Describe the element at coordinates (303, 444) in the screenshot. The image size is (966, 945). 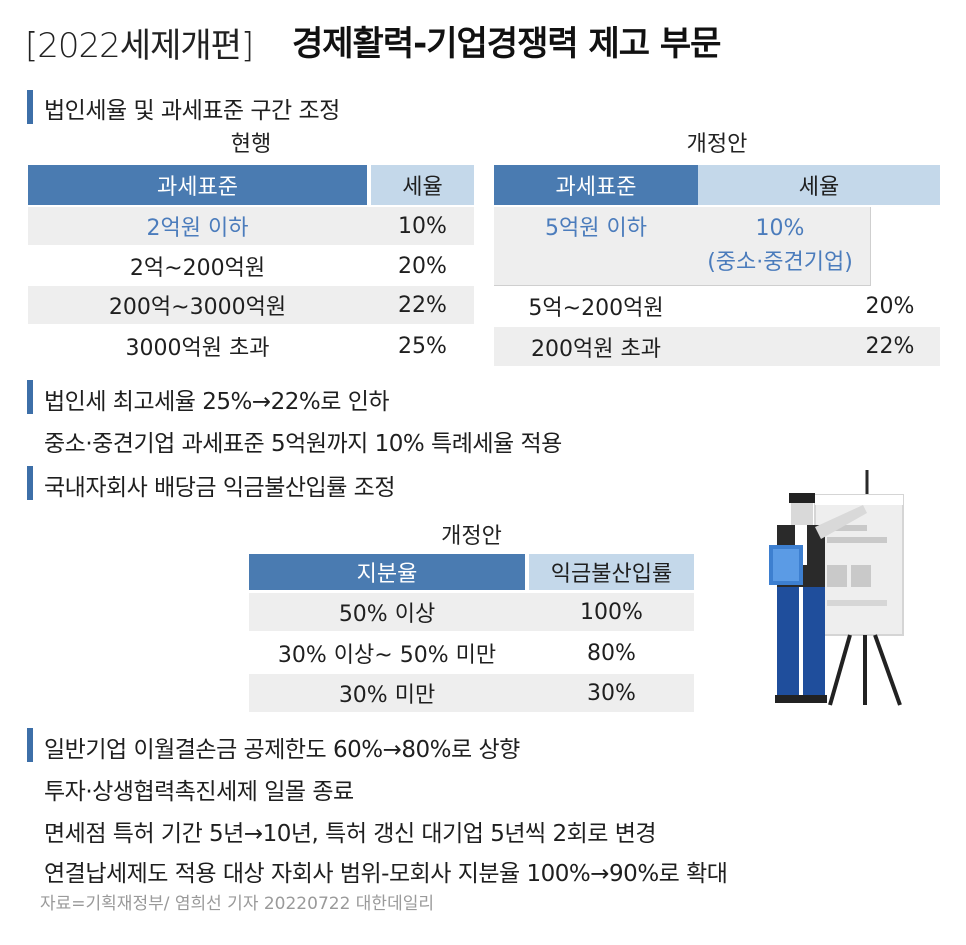
I see `bullet-line: 중소·중견기업 과세표준 5억원까지 10% 특례세율 적용` at that location.